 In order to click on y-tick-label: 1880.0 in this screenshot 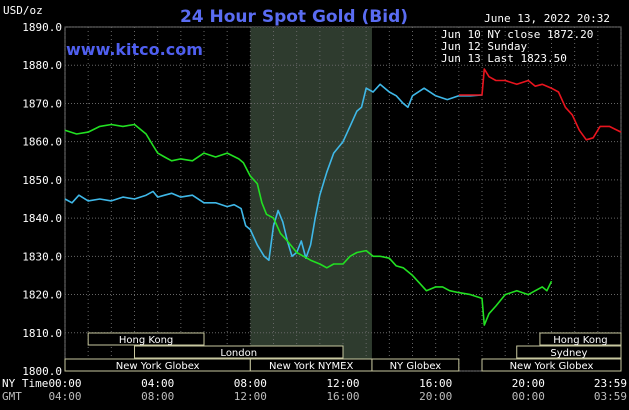, I will do `click(42, 65)`.